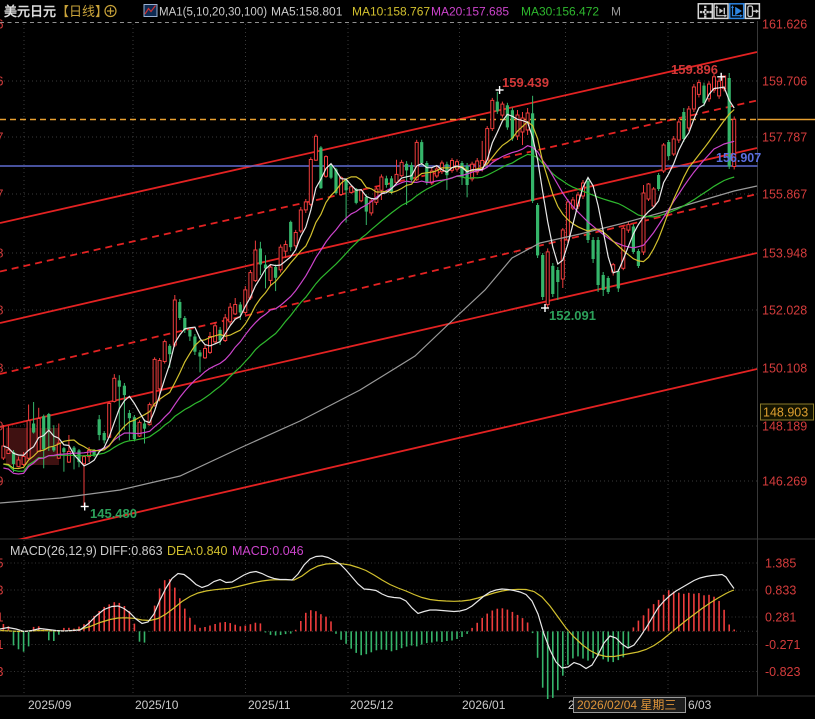  Describe the element at coordinates (30, 11) in the screenshot. I see `svg-text: 美元日元` at that location.